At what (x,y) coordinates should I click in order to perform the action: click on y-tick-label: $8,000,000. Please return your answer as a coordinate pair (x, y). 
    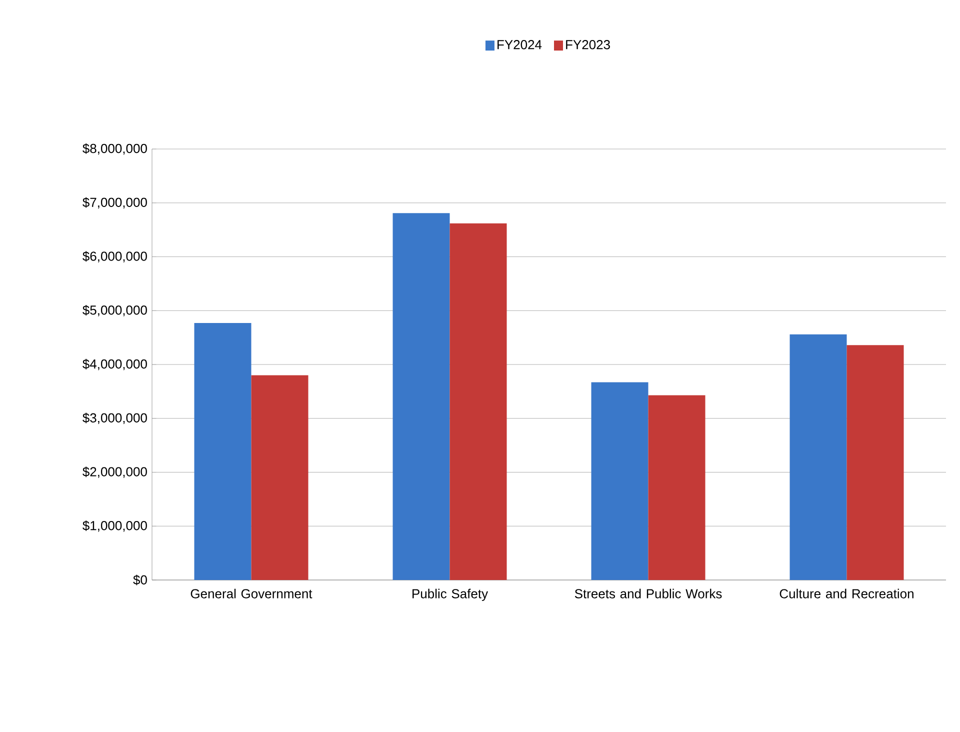
    Looking at the image, I should click on (114, 149).